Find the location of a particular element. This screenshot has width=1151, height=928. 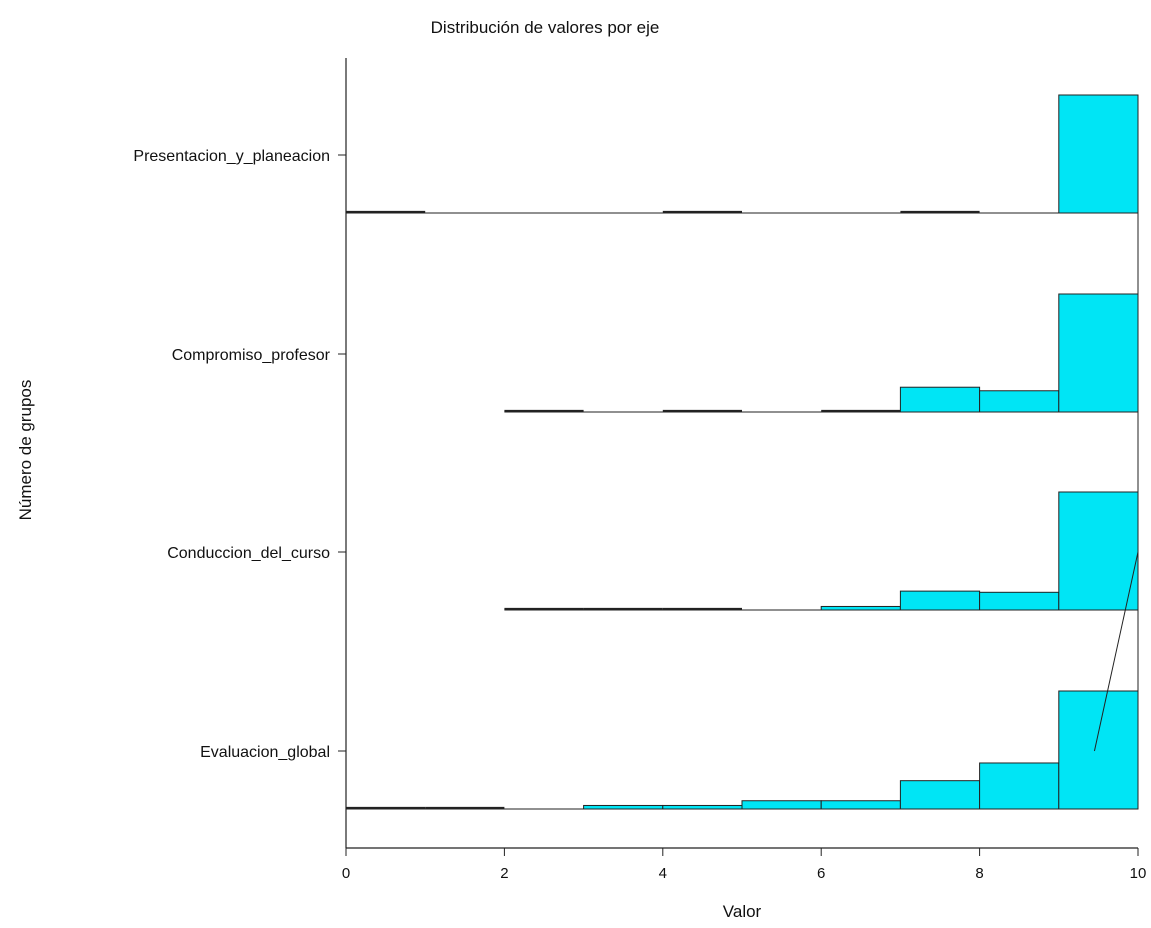

y-tick-label: Compromiso_profesor is located at coordinates (251, 355).